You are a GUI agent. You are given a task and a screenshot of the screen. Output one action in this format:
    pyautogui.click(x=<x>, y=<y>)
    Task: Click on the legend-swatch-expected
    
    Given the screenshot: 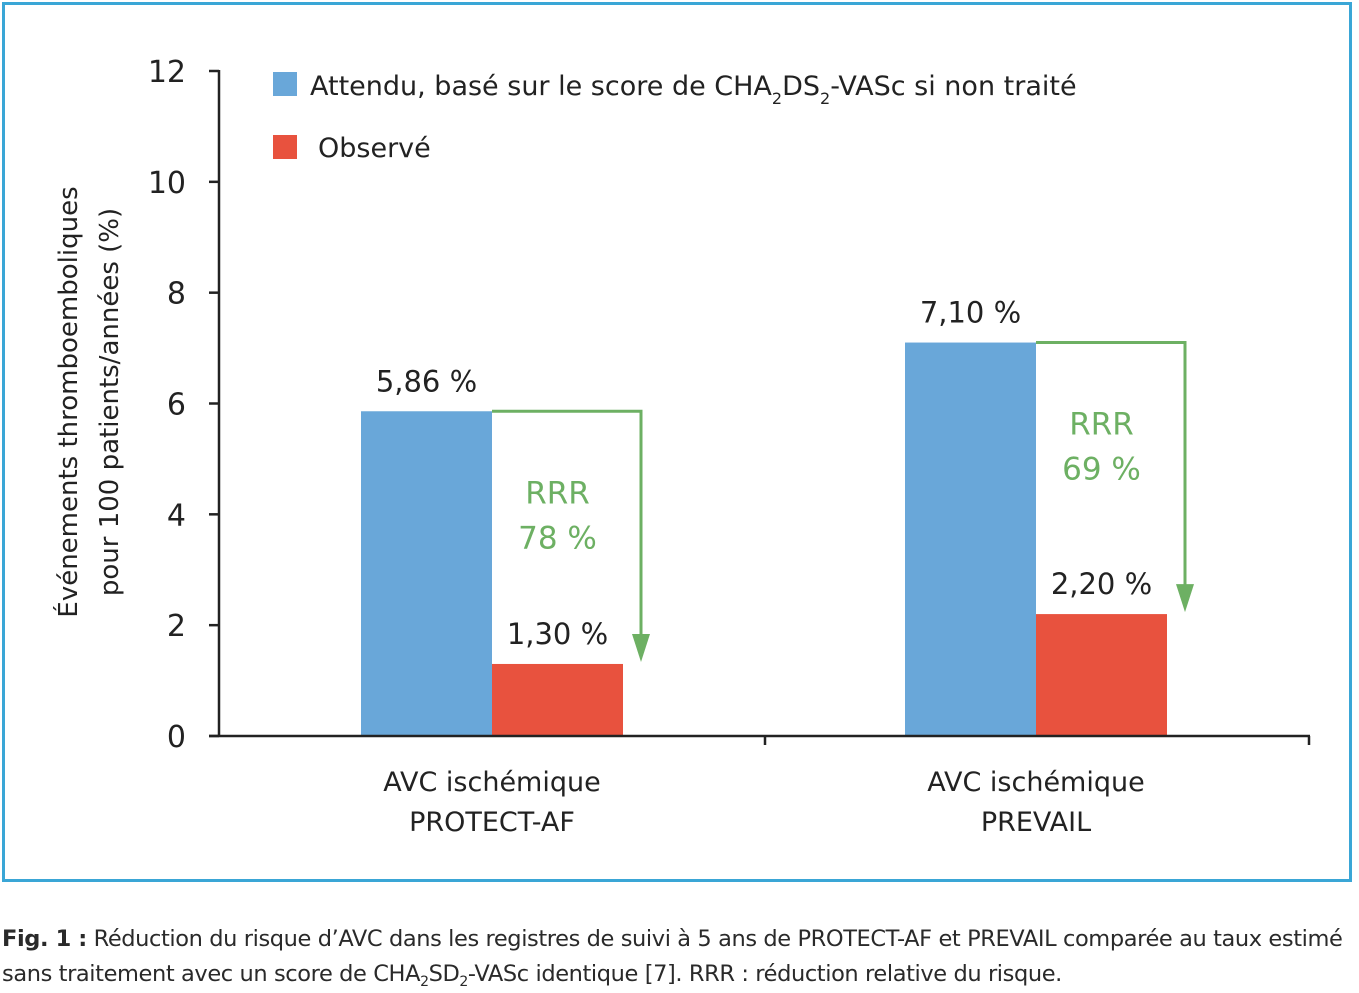 What is the action you would take?
    pyautogui.click(x=285, y=84)
    